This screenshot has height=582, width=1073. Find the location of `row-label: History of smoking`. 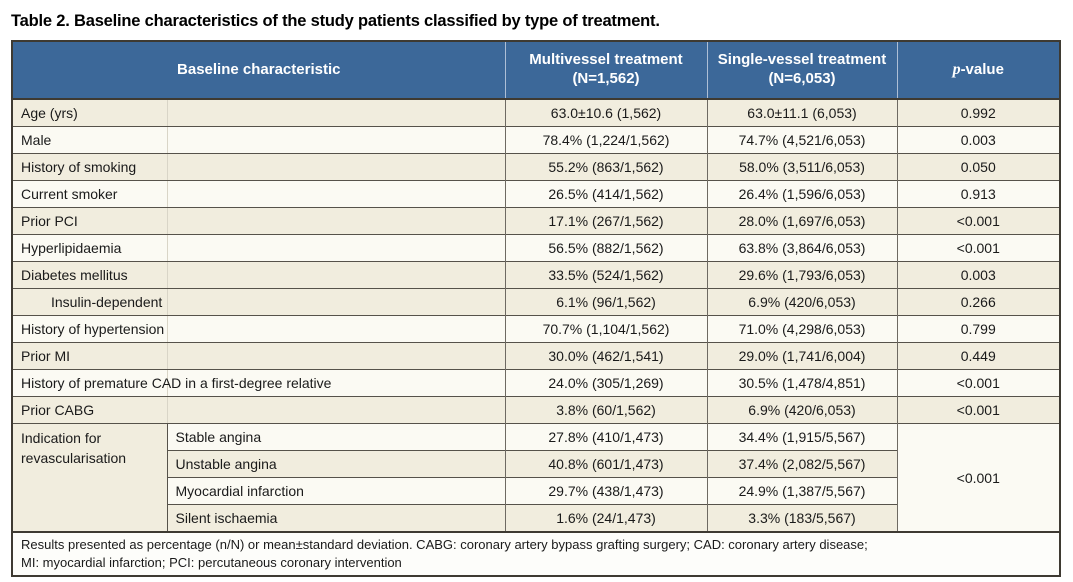

row-label: History of smoking is located at coordinates (258, 167).